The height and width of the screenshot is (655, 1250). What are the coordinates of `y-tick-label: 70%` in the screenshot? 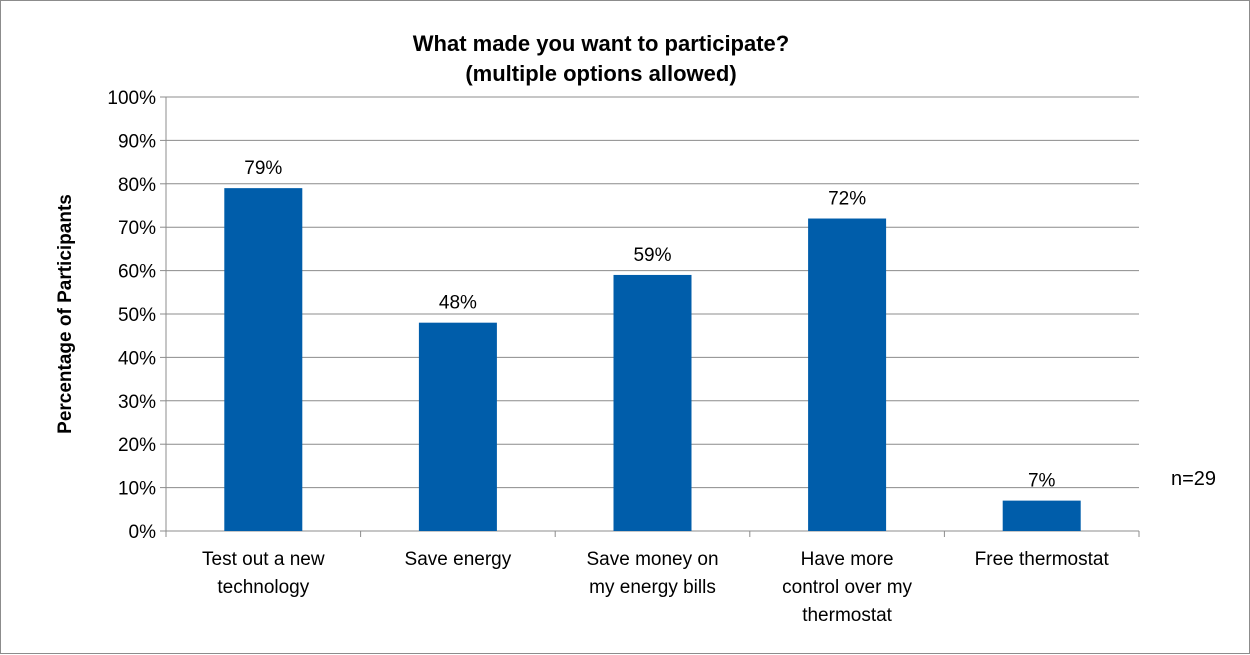 It's located at (137, 228).